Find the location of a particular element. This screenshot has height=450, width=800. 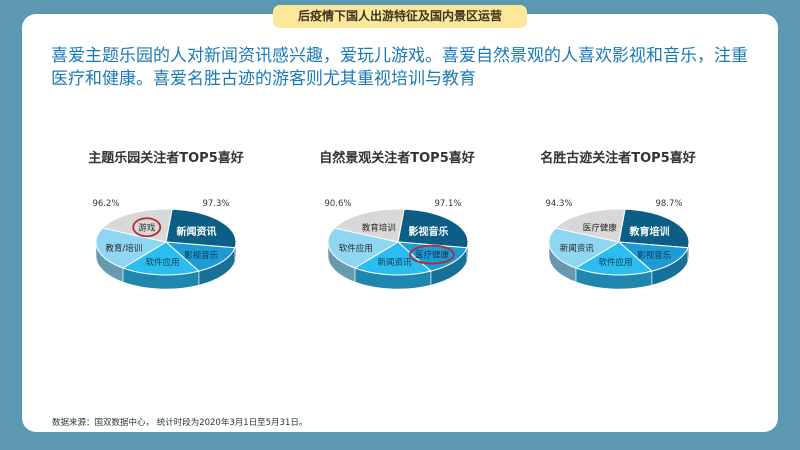

pie-value-label: 94.3% is located at coordinates (558, 204).